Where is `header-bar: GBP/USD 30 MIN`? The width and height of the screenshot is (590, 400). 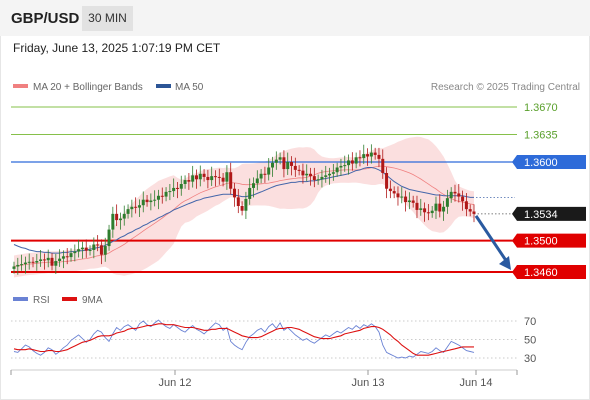 header-bar: GBP/USD 30 MIN is located at coordinates (295, 18).